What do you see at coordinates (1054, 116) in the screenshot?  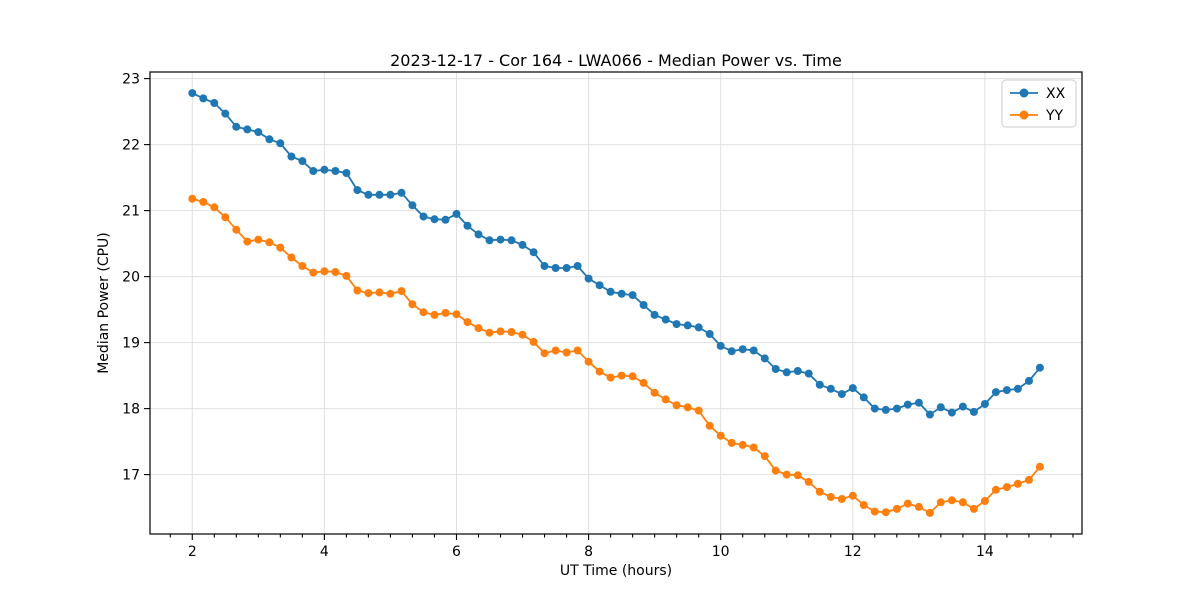 I see `legend-label: YY` at bounding box center [1054, 116].